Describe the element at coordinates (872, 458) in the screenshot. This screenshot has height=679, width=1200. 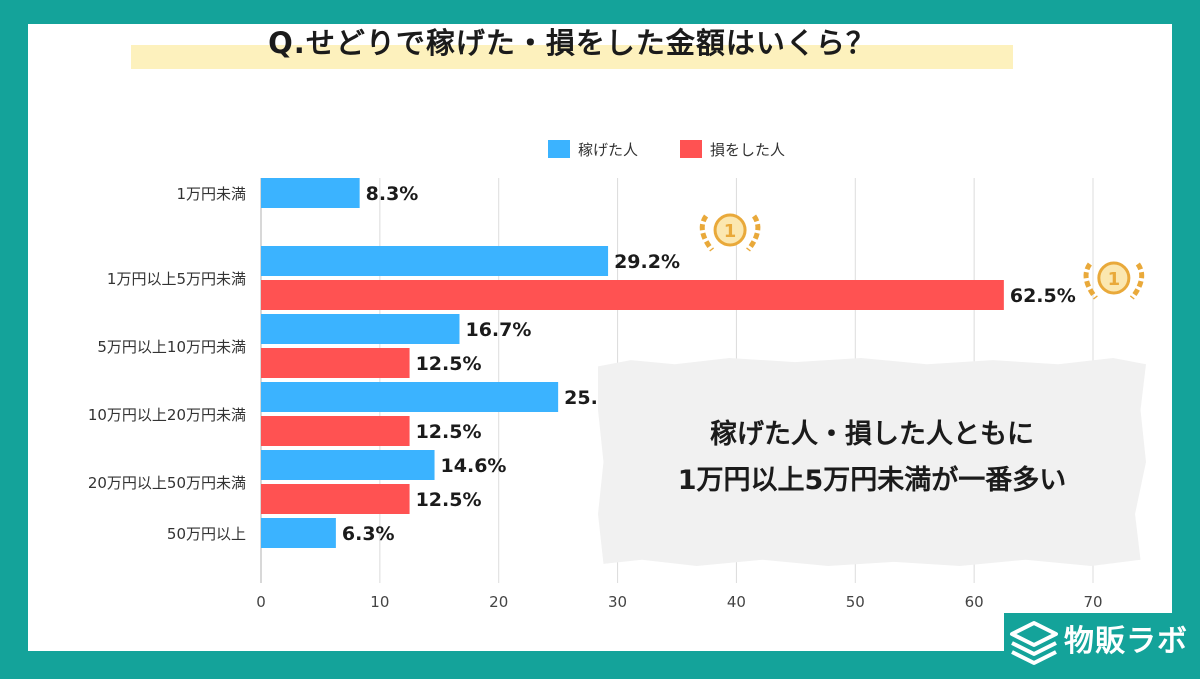
I see `annotation-text: 稼げた人・損した人ともに 1万円以上5万円未満が一番多い` at that location.